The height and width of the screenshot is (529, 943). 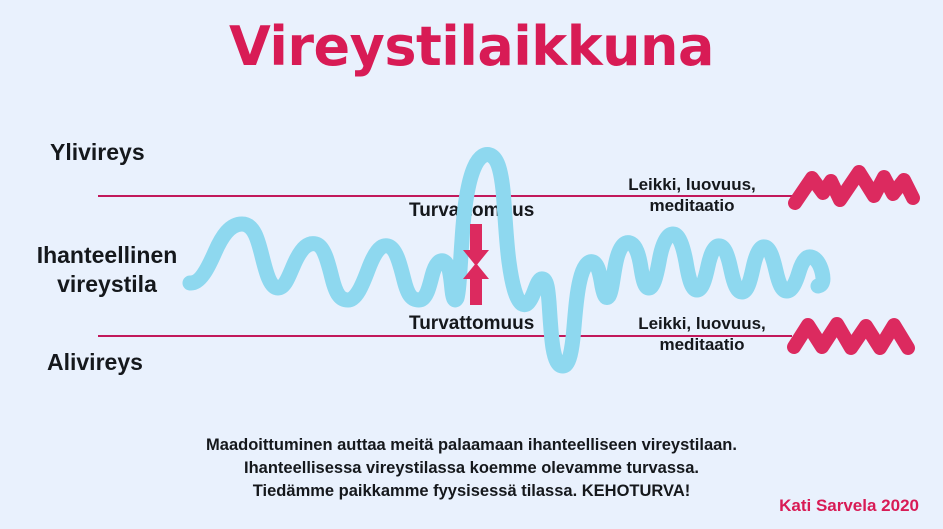 I want to click on zone-label-optimal-line1: Ihanteellinen, so click(x=107, y=255).